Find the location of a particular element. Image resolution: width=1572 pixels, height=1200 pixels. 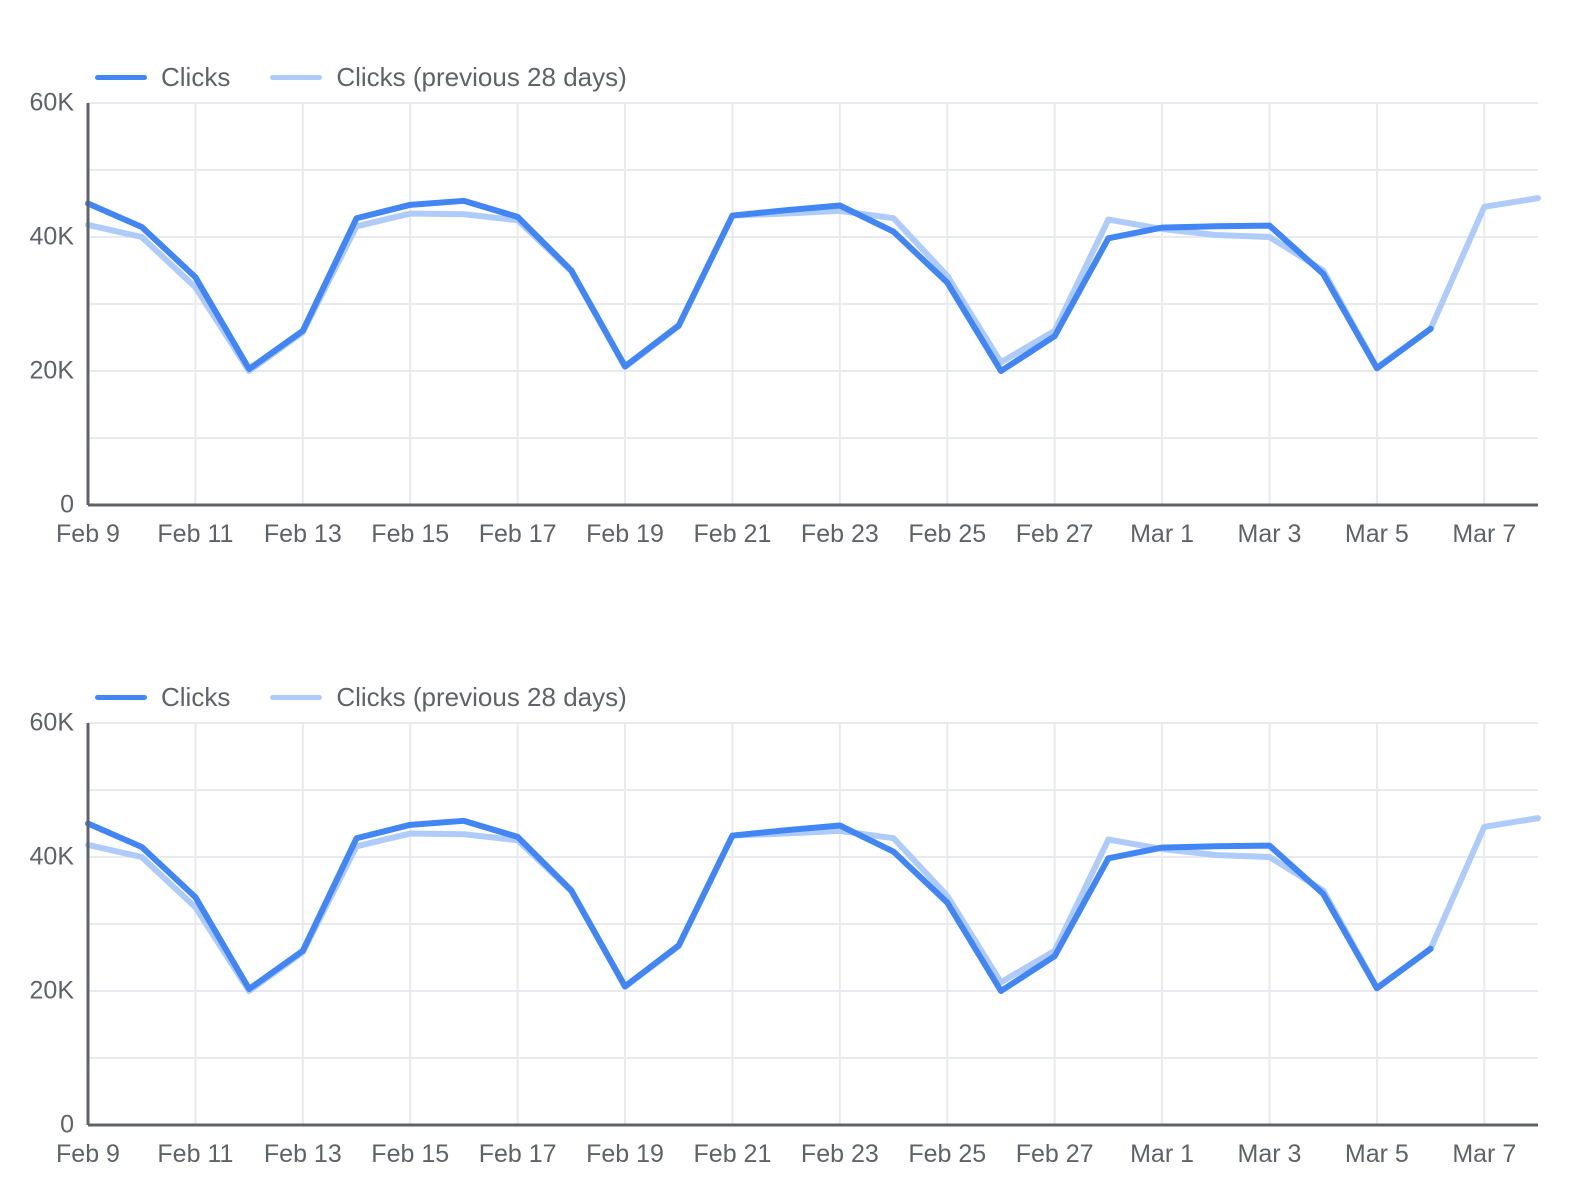

chart-legend-bottom: Clicks Clicks (previous 28 days) is located at coordinates (361, 697).